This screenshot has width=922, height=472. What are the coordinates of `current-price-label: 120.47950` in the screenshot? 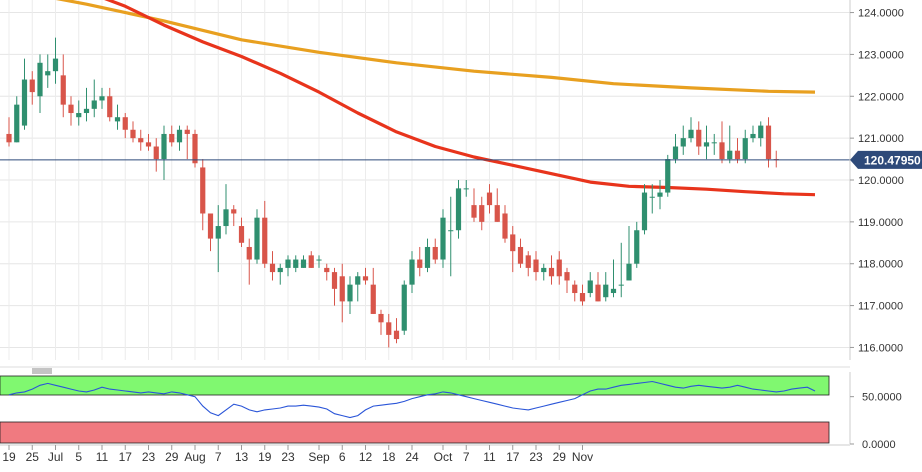 It's located at (892, 160).